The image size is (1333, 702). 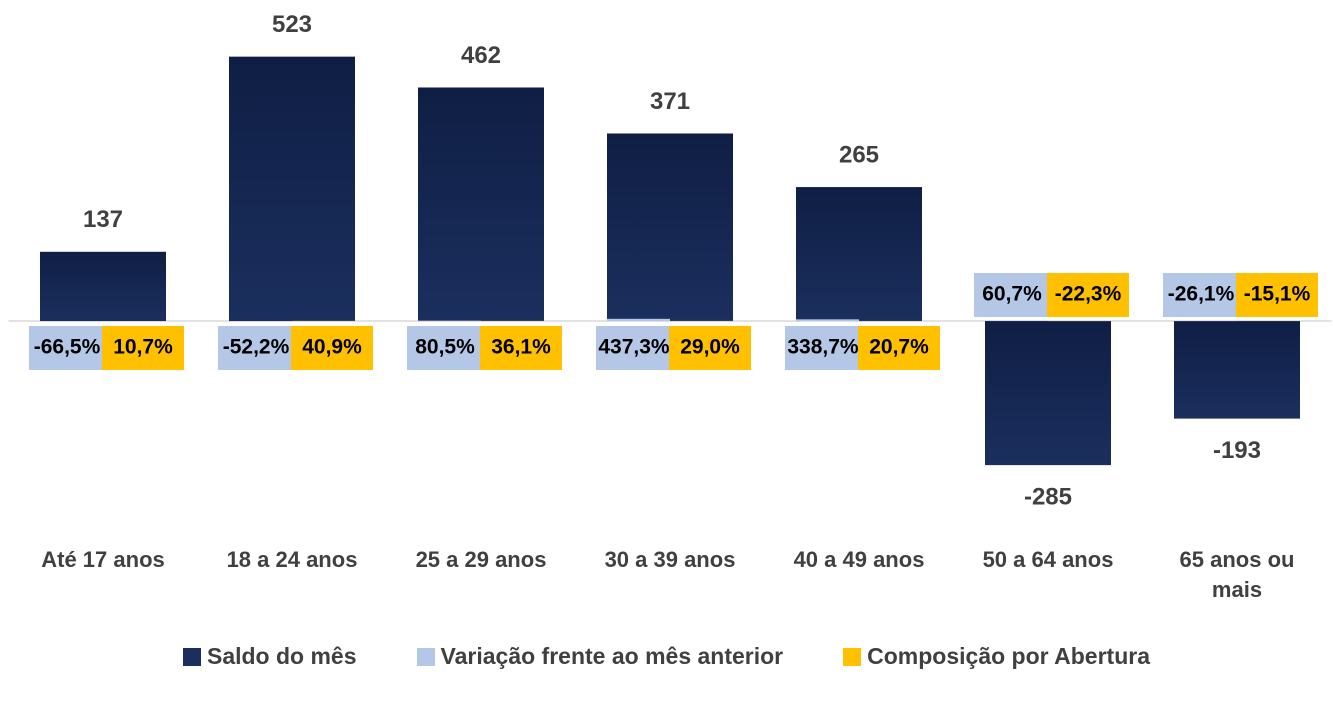 I want to click on data-label: 20,7%, so click(x=899, y=347).